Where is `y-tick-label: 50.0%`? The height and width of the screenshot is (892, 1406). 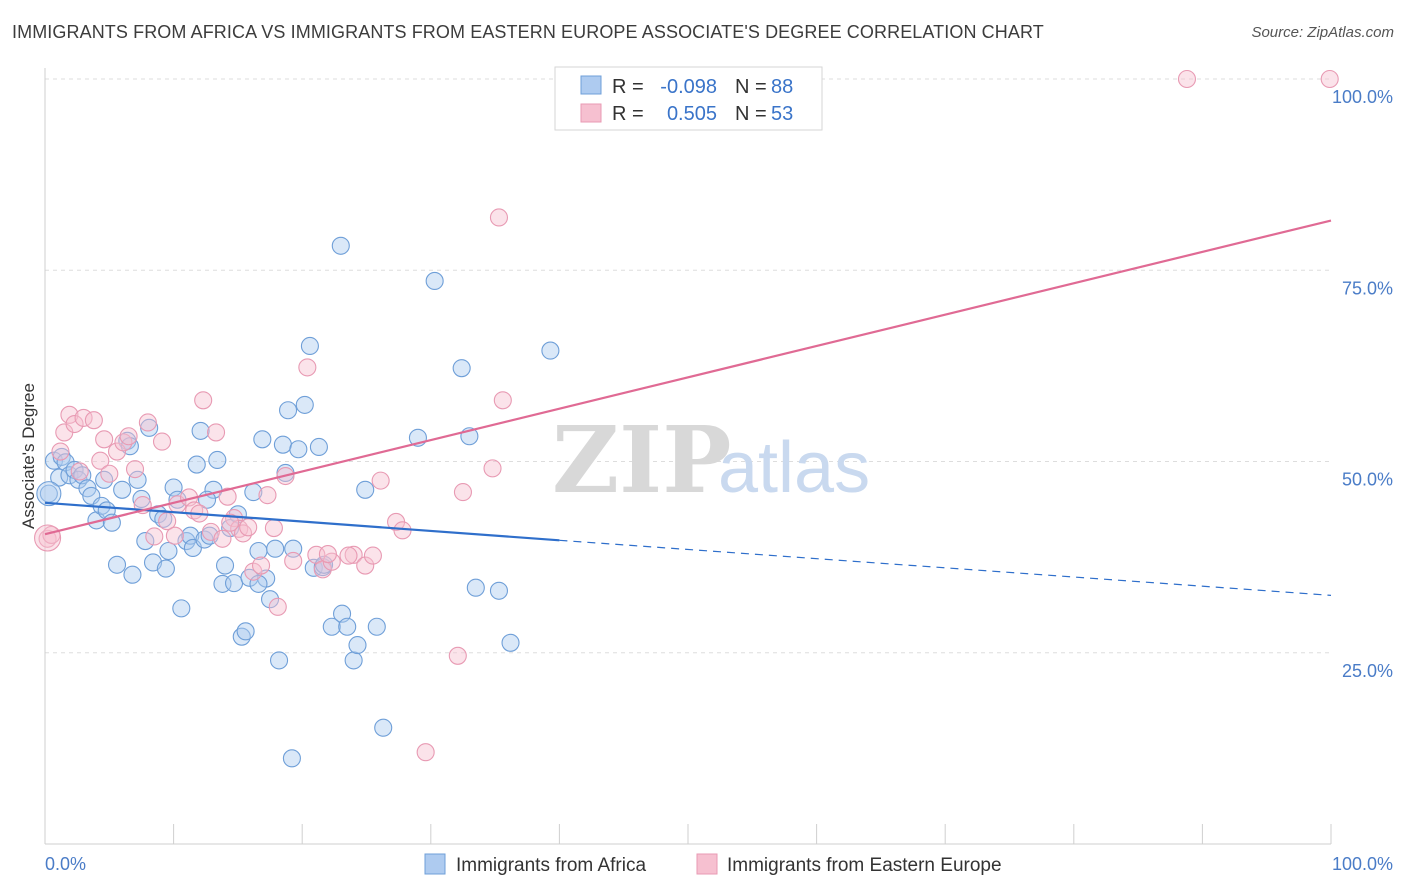 y-tick-label: 50.0% is located at coordinates (1367, 480).